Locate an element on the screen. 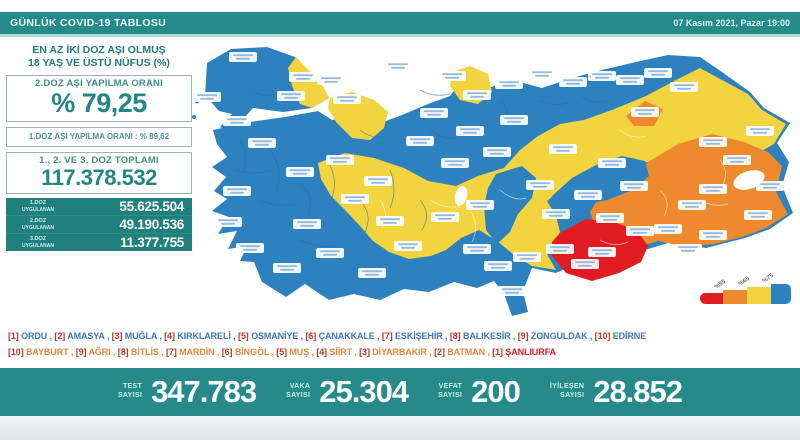 Image resolution: width=800 pixels, height=440 pixels. ranking-item: [6] BİNGÖL is located at coordinates (249, 352).